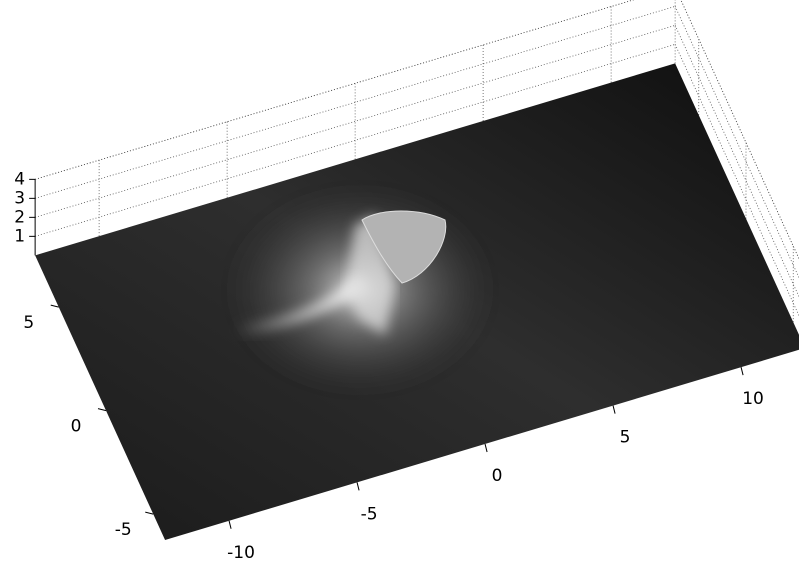 The image size is (799, 576). Describe the element at coordinates (497, 476) in the screenshot. I see `x-tick-label: 0` at that location.